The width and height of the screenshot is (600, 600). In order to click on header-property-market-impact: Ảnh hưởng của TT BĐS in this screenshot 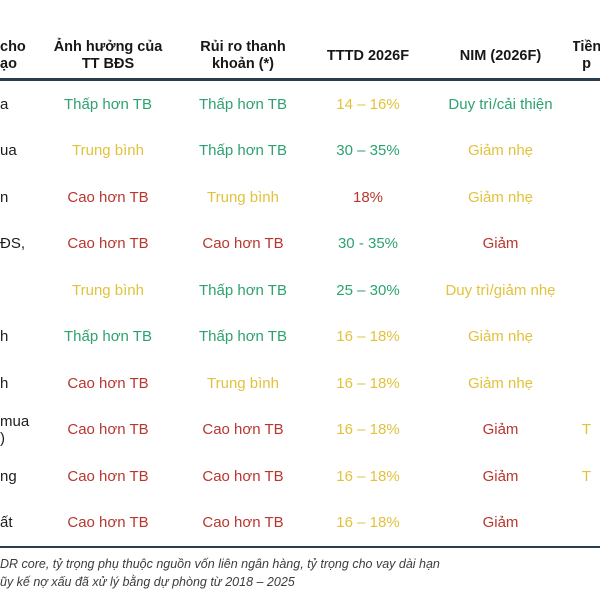, I will do `click(108, 55)`.